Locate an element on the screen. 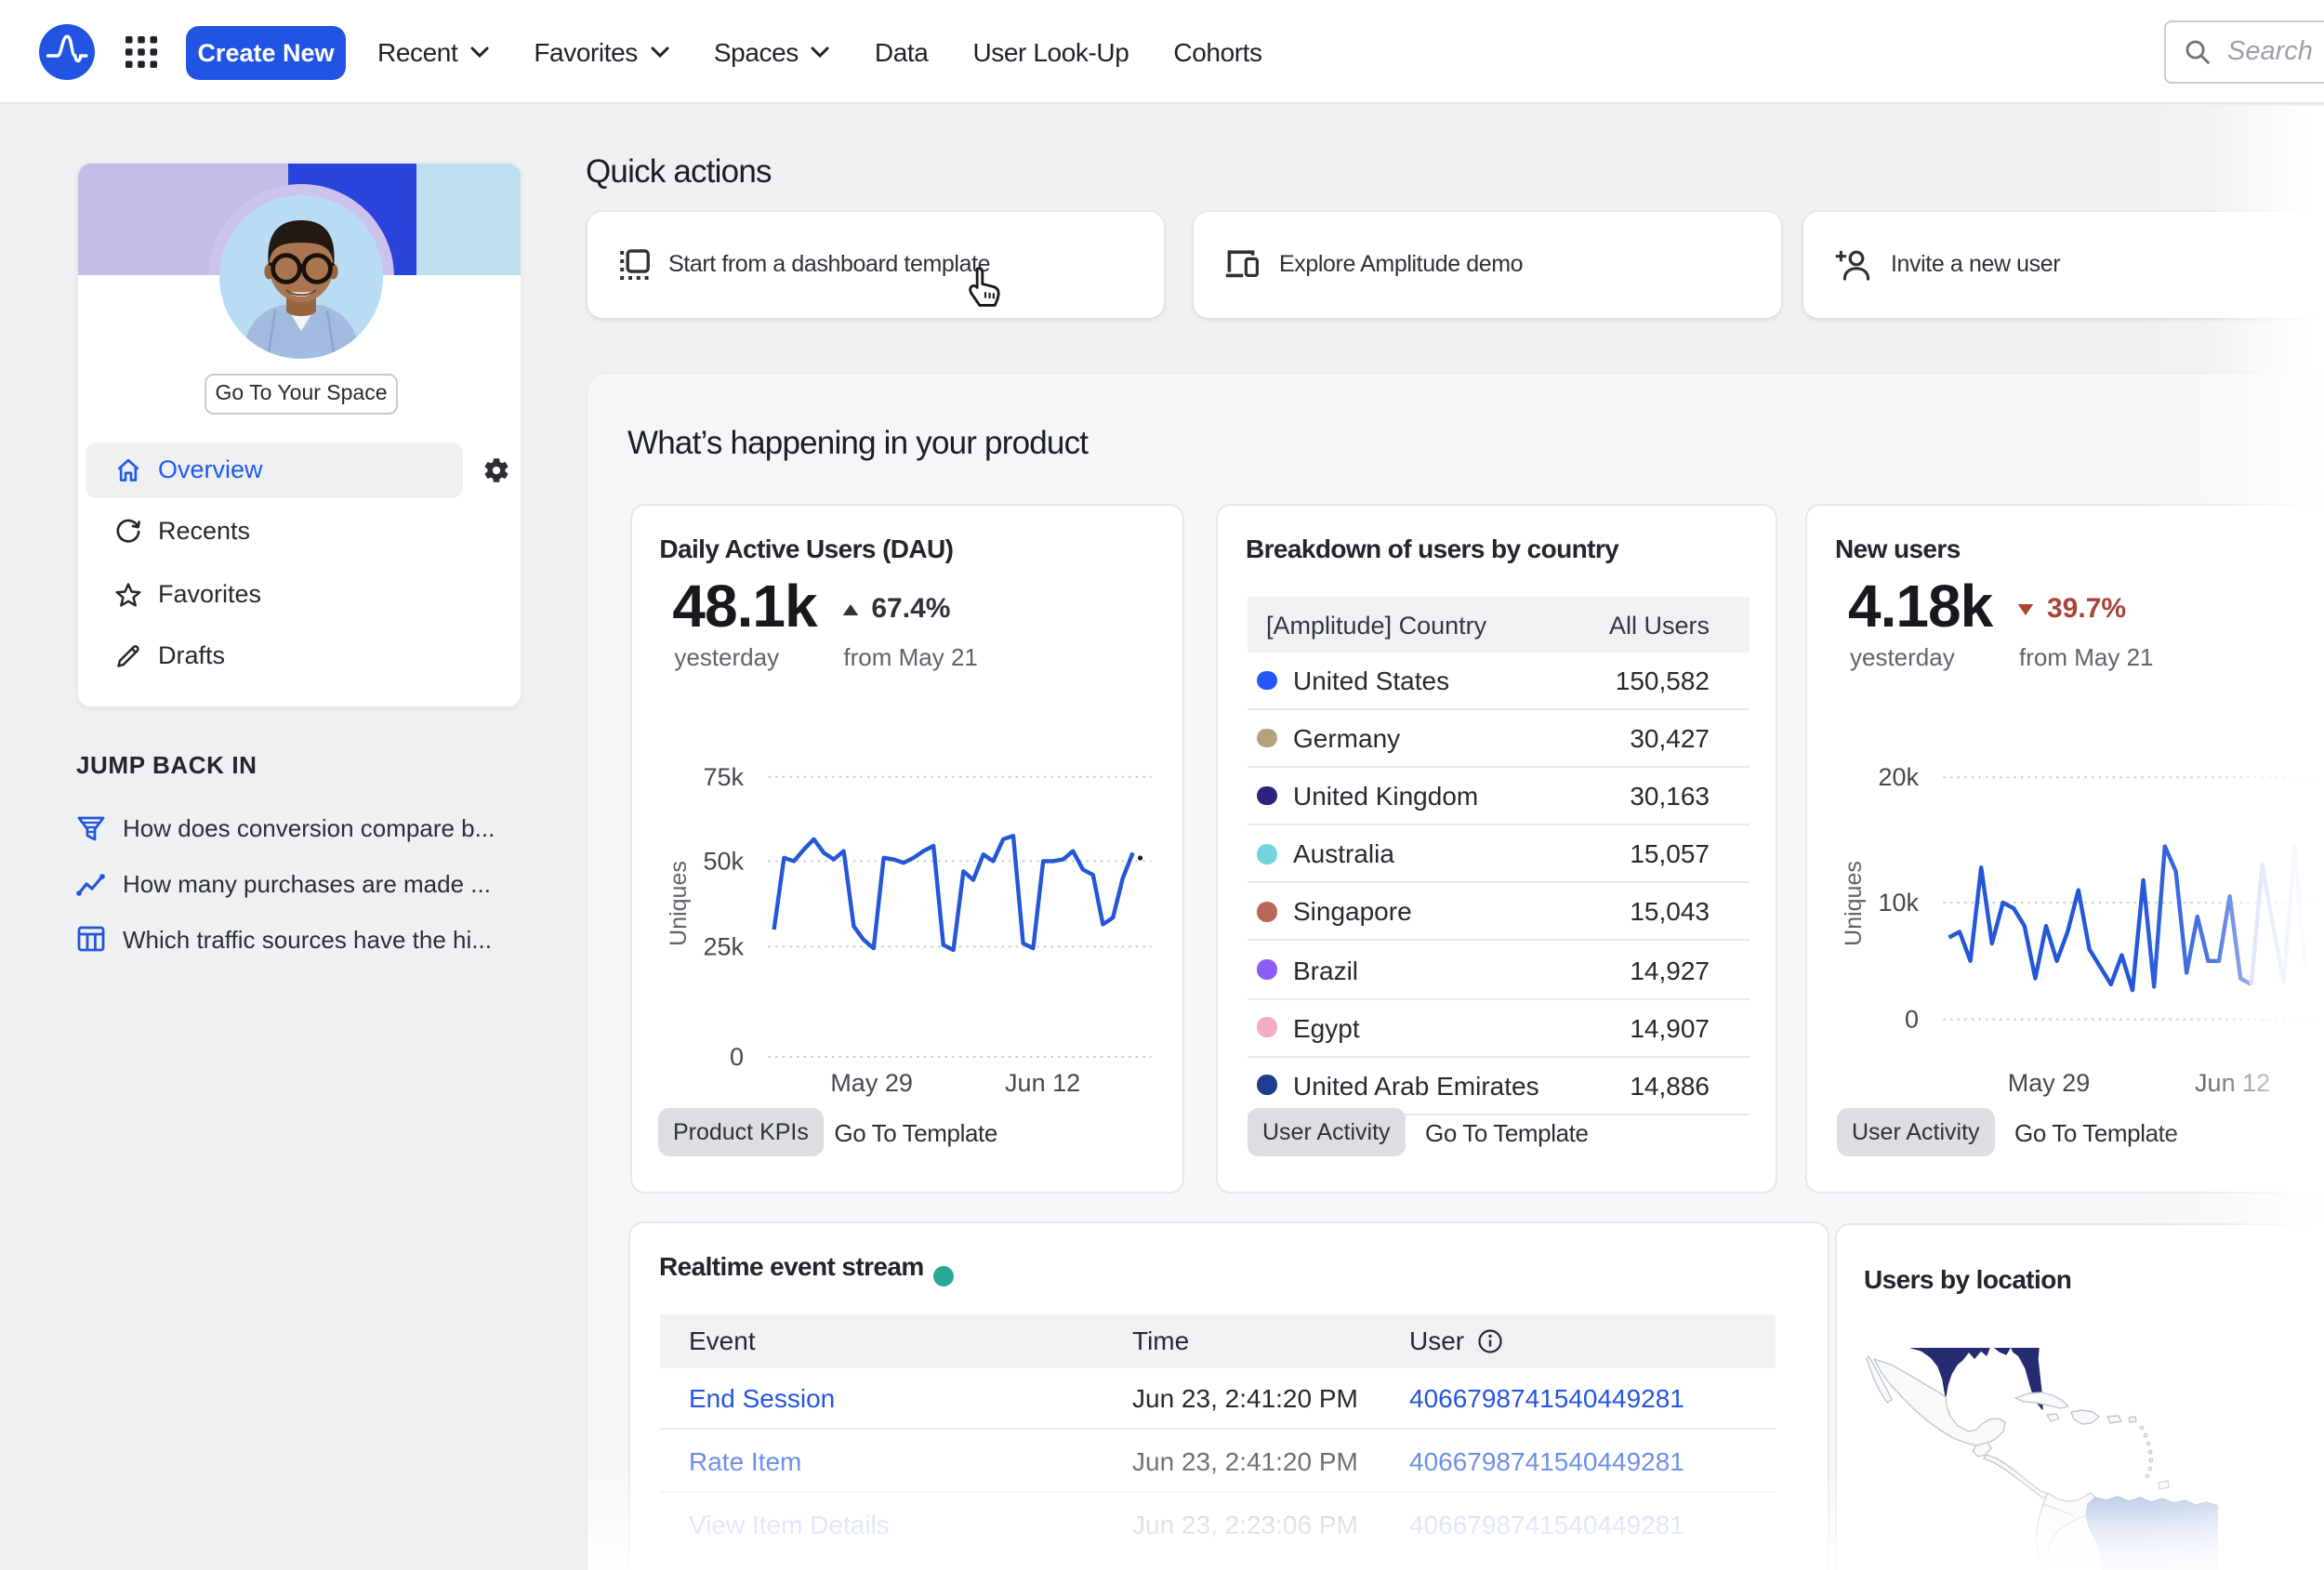 The height and width of the screenshot is (1570, 2324). svg-text: 50k is located at coordinates (723, 860).